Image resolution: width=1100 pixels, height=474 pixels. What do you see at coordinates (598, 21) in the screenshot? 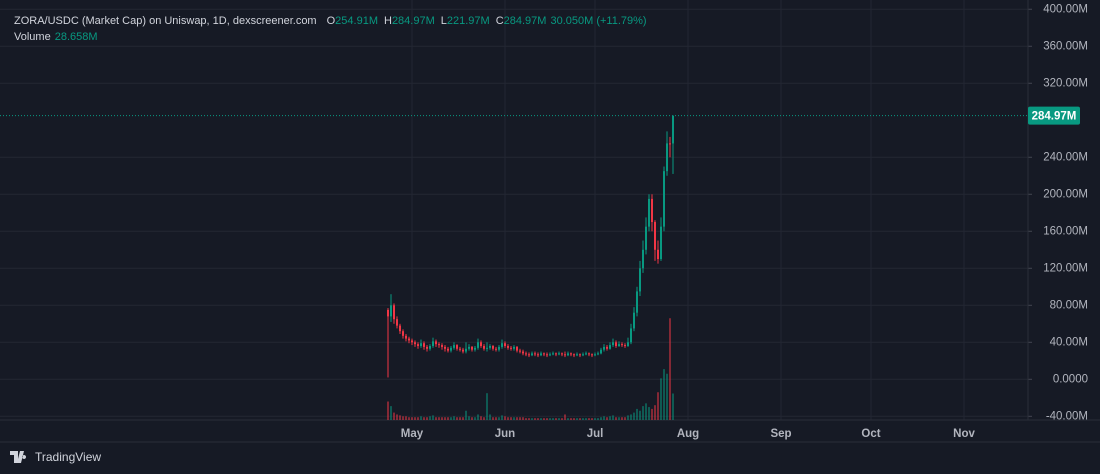
I see `legend-change: 30.050M (+11.79%)` at bounding box center [598, 21].